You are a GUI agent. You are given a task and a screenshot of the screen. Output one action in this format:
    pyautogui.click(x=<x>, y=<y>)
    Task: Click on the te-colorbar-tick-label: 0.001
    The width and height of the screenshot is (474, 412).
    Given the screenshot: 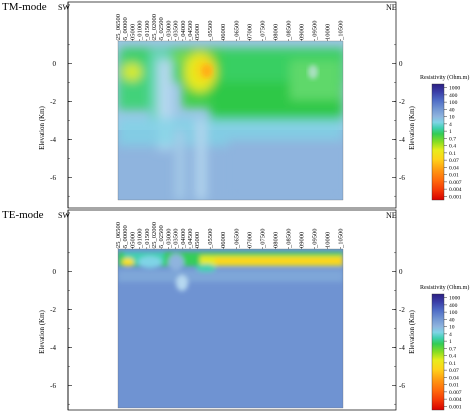 What is the action you would take?
    pyautogui.click(x=455, y=407)
    